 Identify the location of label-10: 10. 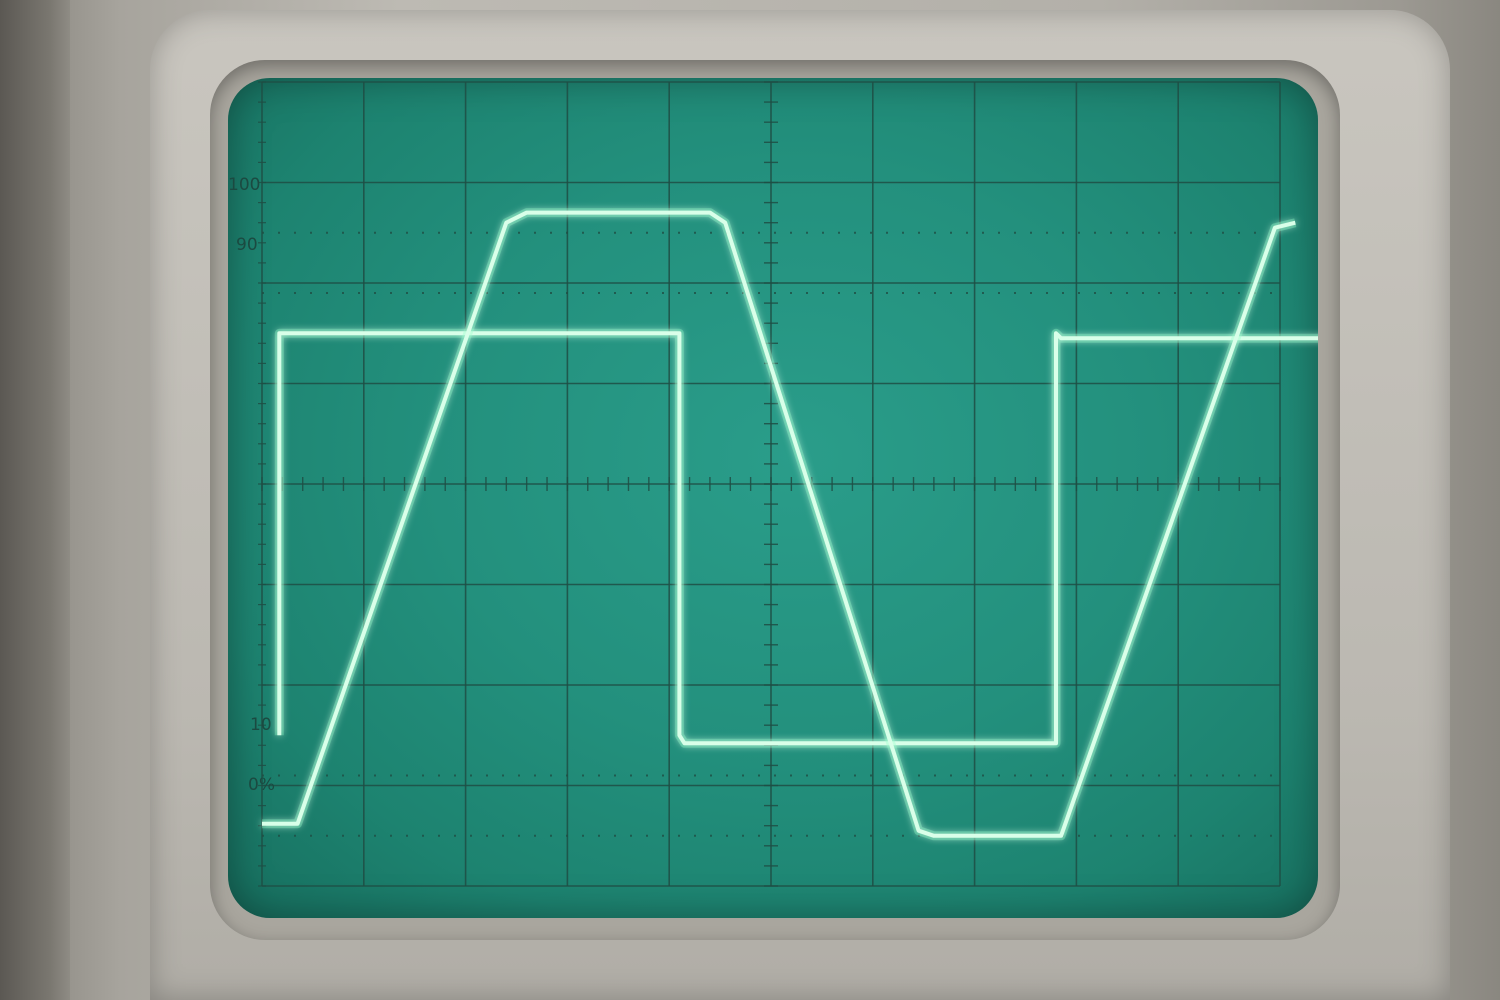
(261, 725).